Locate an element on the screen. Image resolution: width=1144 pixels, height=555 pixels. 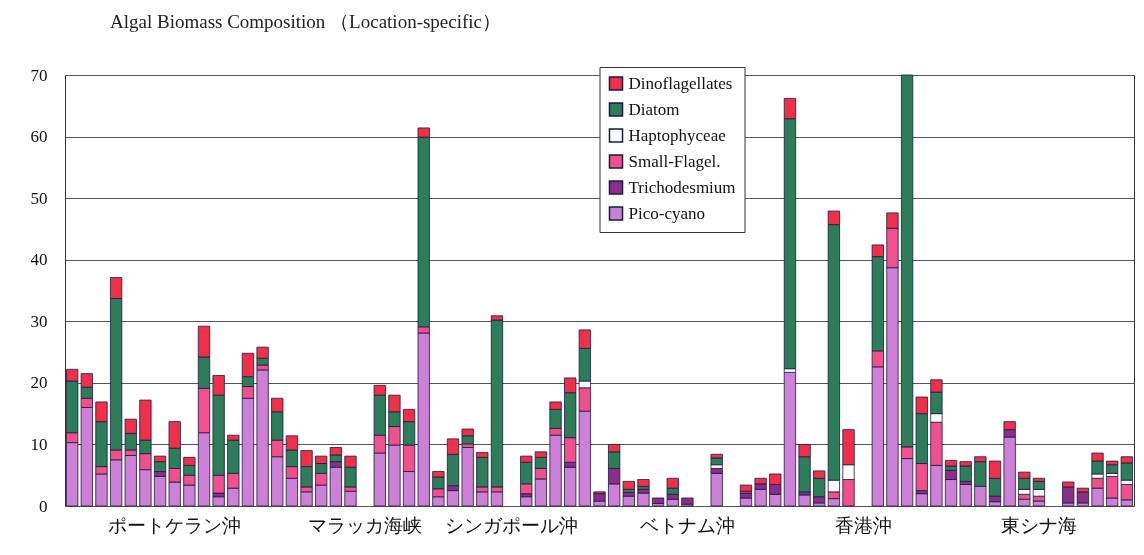
x-tick-label: 香港沖 is located at coordinates (863, 524).